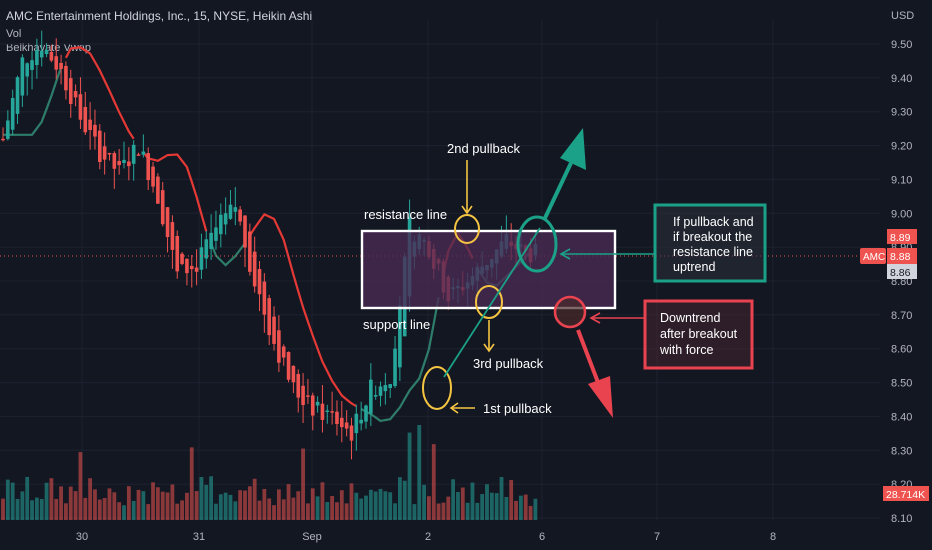  What do you see at coordinates (773, 537) in the screenshot?
I see `time-tick: 8` at bounding box center [773, 537].